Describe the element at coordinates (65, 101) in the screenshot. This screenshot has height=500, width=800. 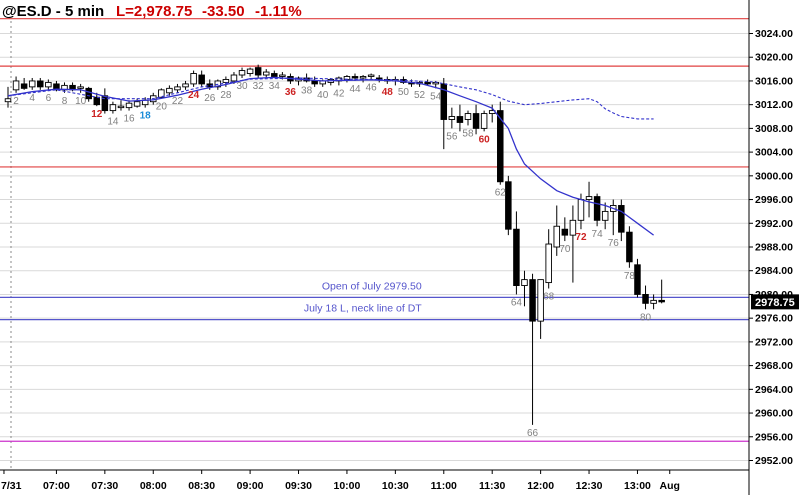
I see `bar-number-label: 8` at that location.